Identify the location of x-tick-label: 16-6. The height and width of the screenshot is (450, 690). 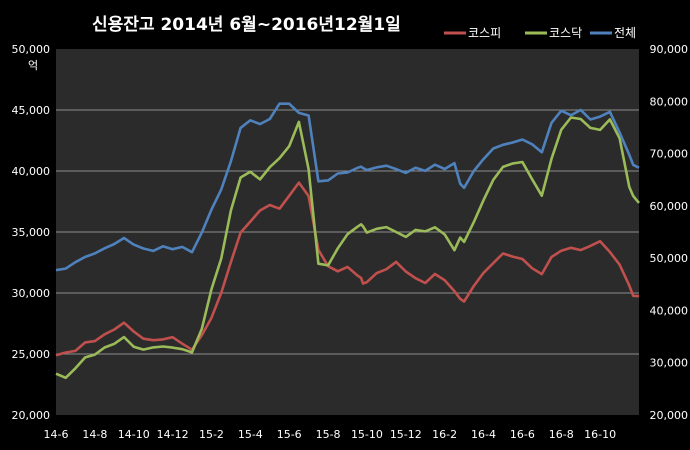
(522, 434).